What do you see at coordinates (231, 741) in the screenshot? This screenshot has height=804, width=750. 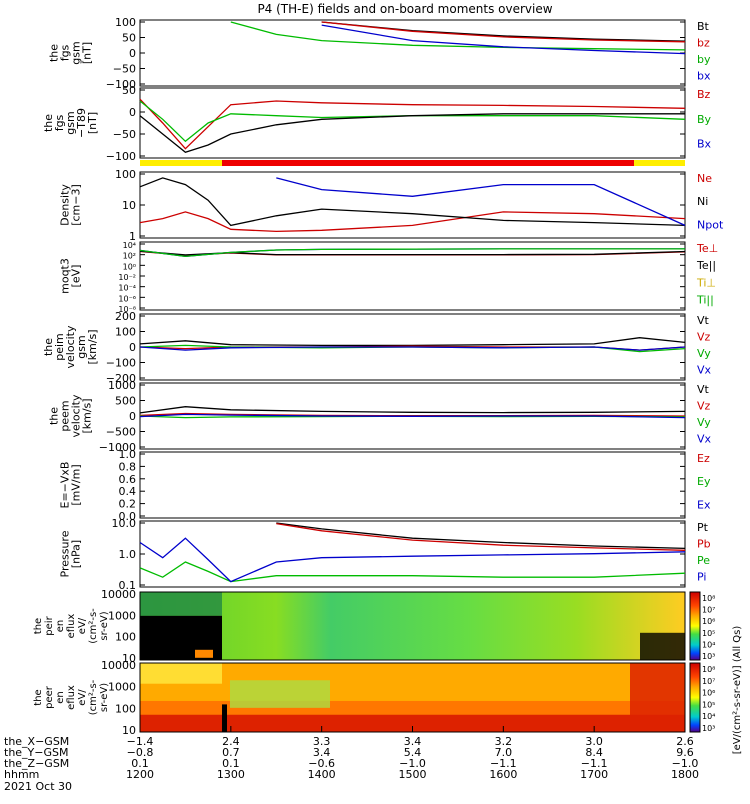 I see `xaxis-value: 2.4` at bounding box center [231, 741].